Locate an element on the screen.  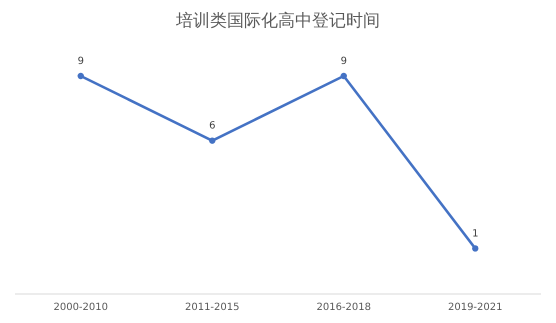
x-tick-label: 2000-2010 is located at coordinates (80, 307).